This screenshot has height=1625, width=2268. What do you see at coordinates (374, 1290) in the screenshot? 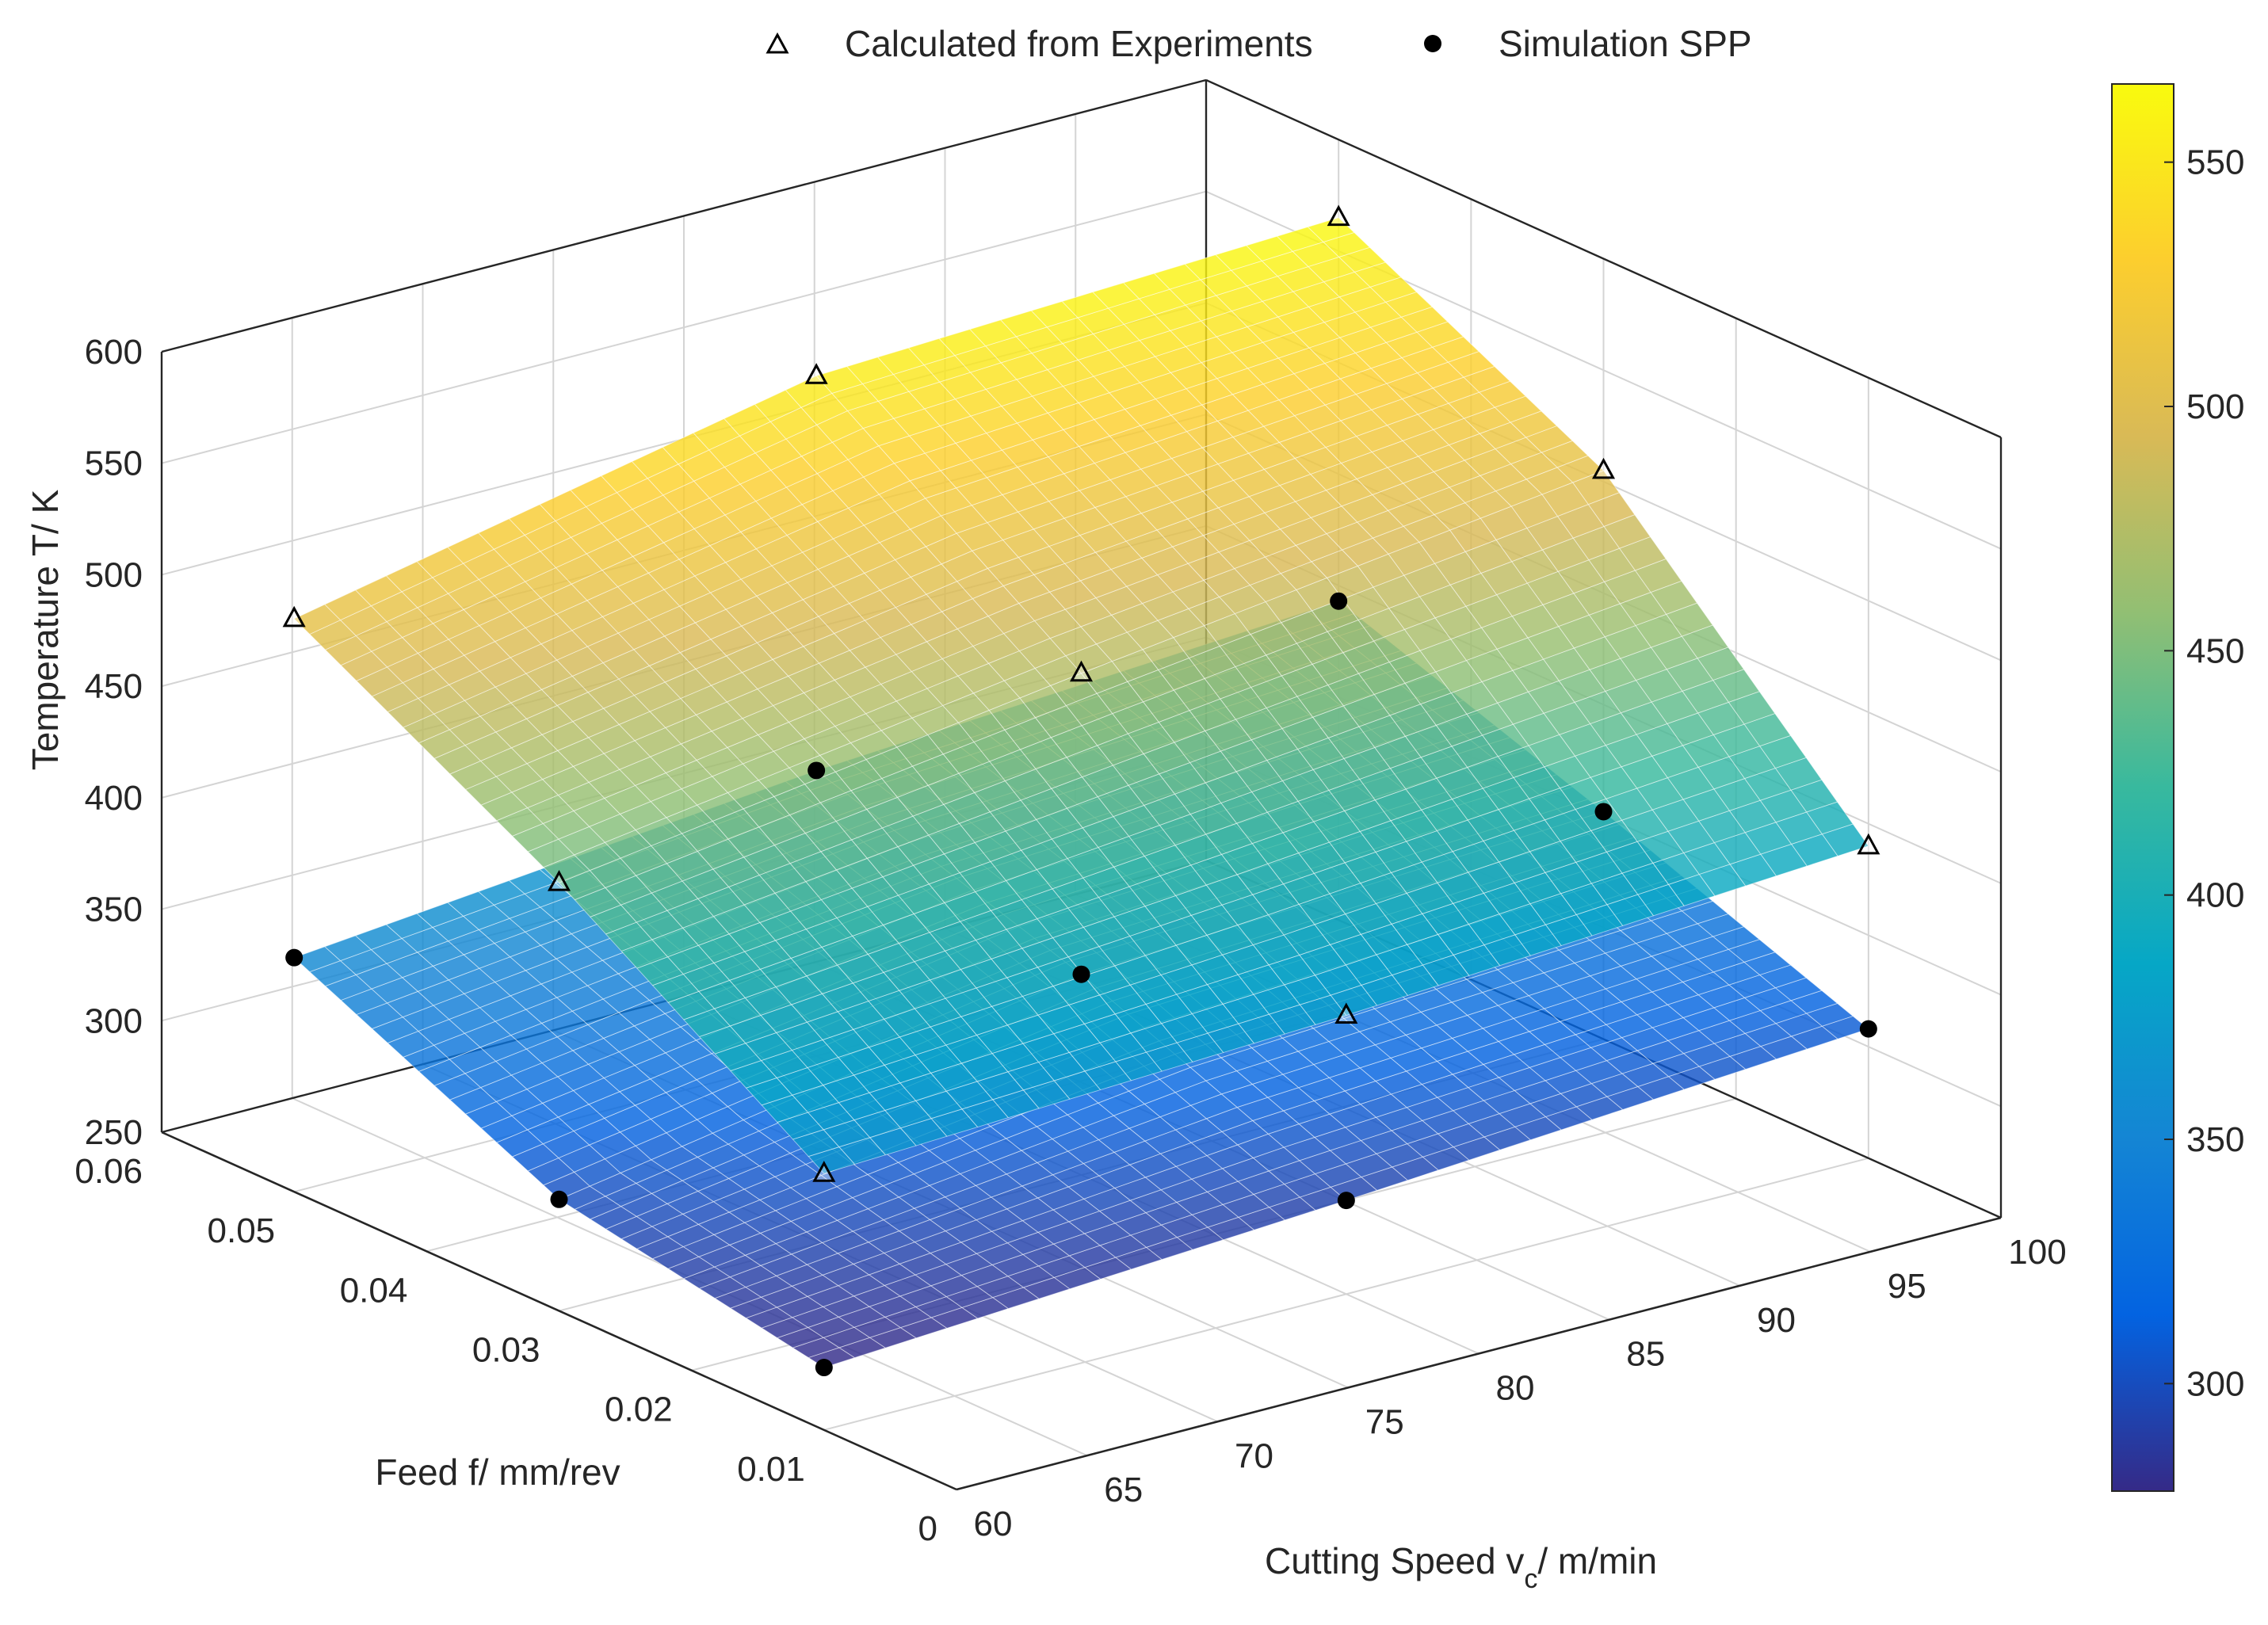
I see `y-tick-label: 0.04` at bounding box center [374, 1290].